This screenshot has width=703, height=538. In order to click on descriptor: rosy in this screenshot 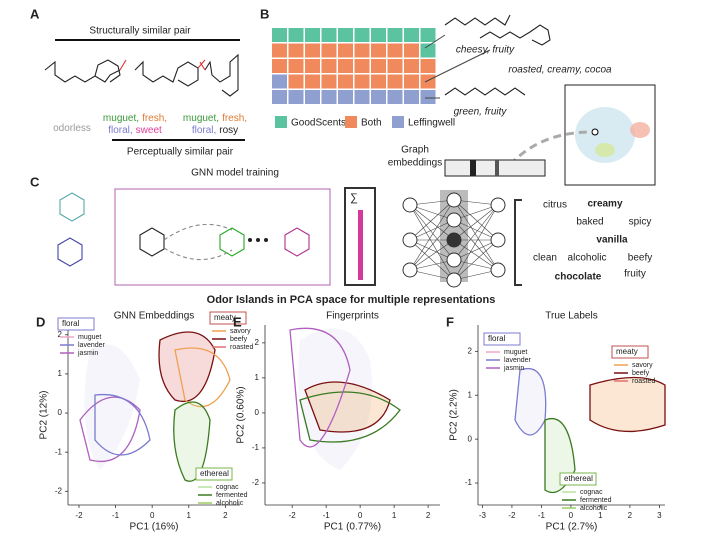, I will do `click(228, 130)`.